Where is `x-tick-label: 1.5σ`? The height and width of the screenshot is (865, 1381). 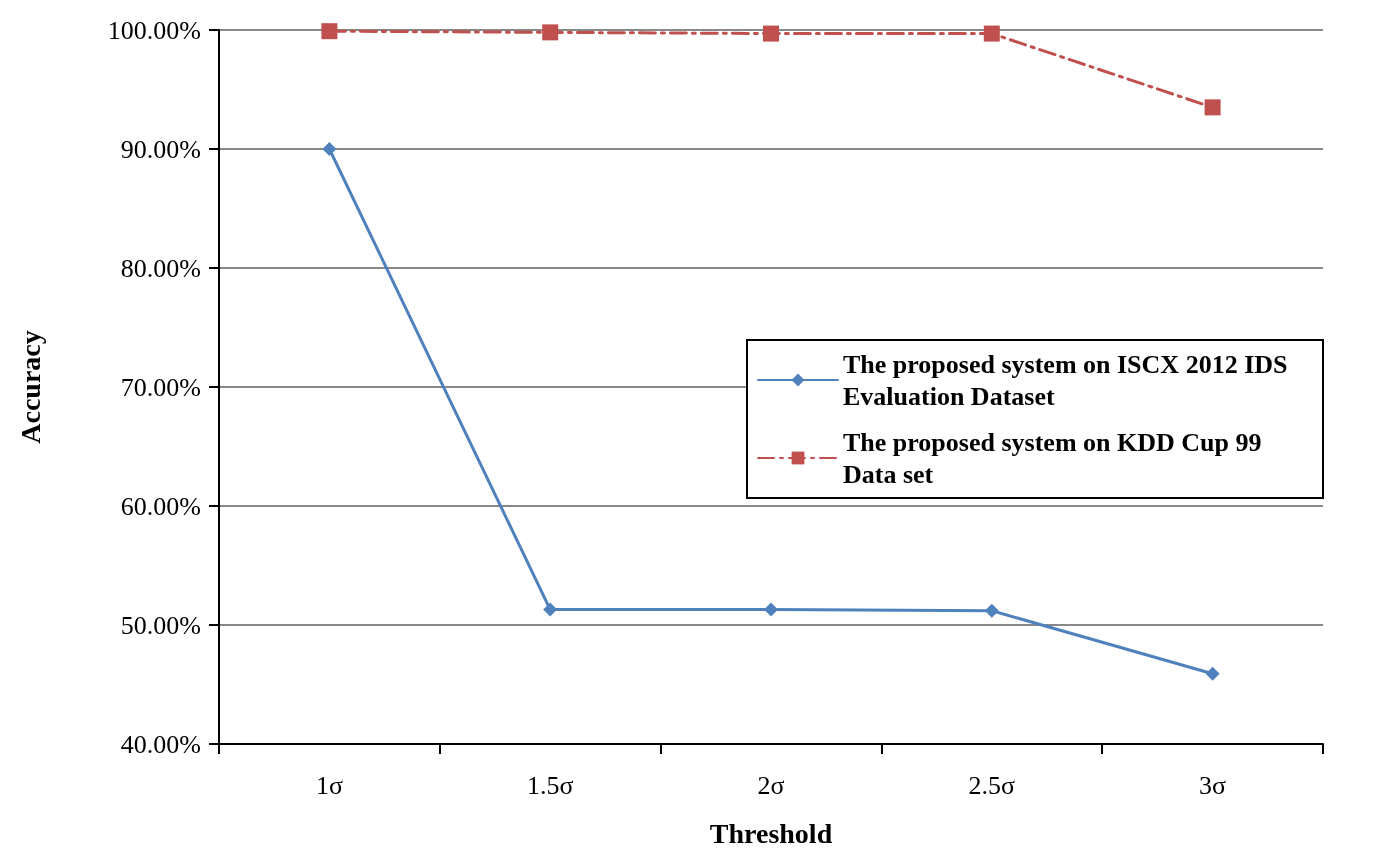 x-tick-label: 1.5σ is located at coordinates (550, 785).